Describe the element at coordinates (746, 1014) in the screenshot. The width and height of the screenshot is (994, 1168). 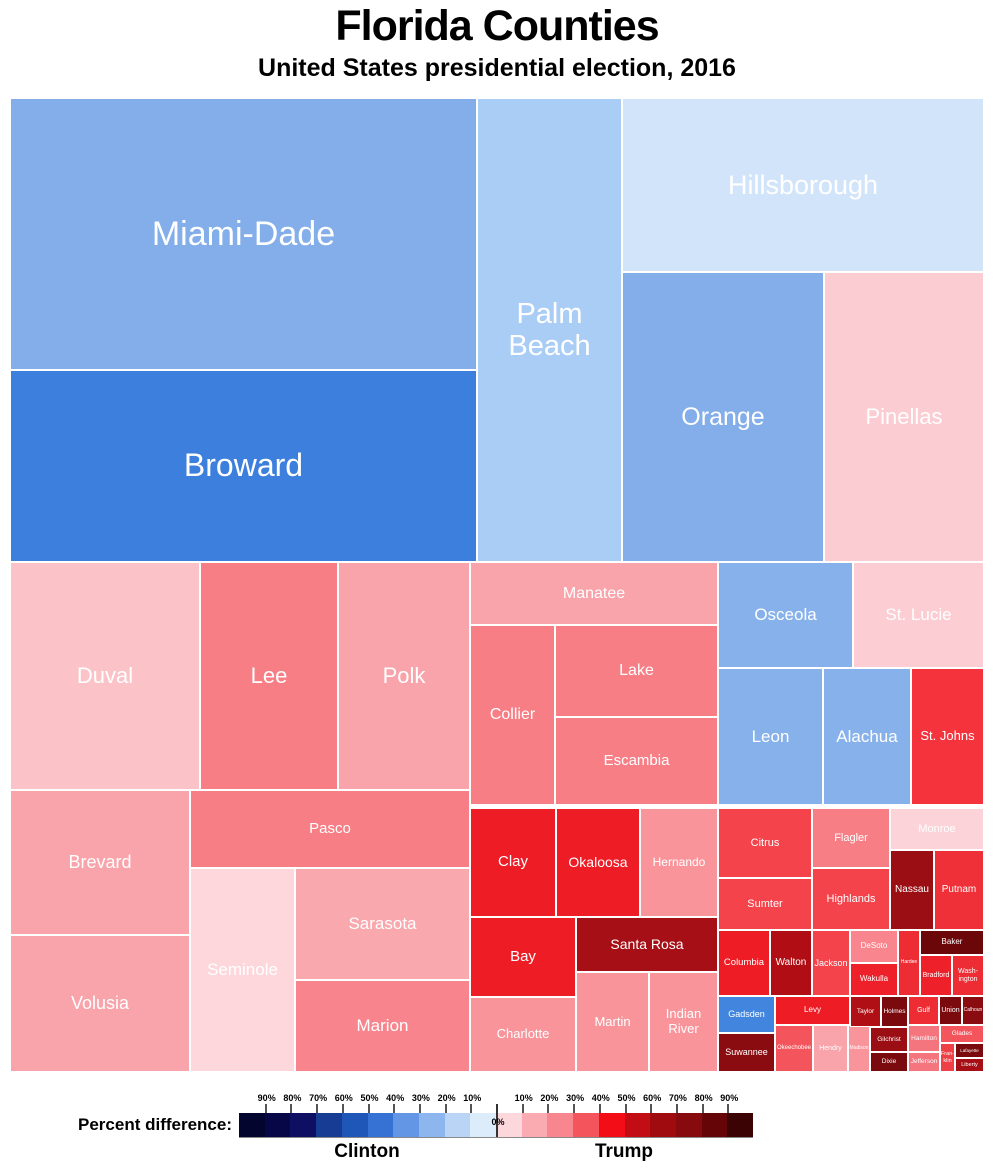
I see `county-gadsden: Gadsden` at that location.